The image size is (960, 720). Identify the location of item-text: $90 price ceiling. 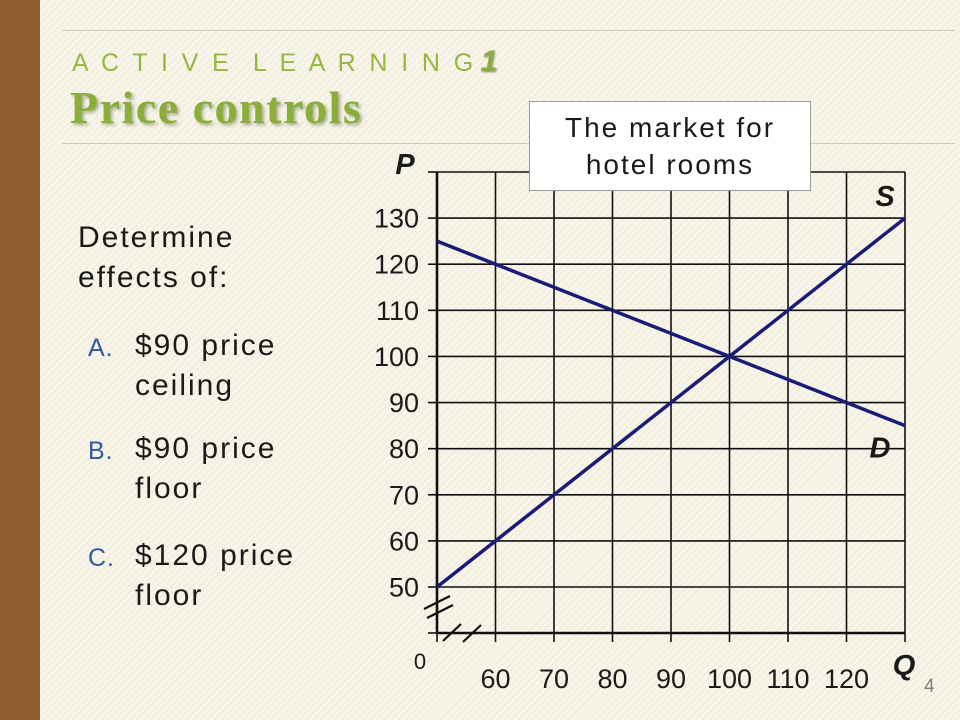
(206, 365).